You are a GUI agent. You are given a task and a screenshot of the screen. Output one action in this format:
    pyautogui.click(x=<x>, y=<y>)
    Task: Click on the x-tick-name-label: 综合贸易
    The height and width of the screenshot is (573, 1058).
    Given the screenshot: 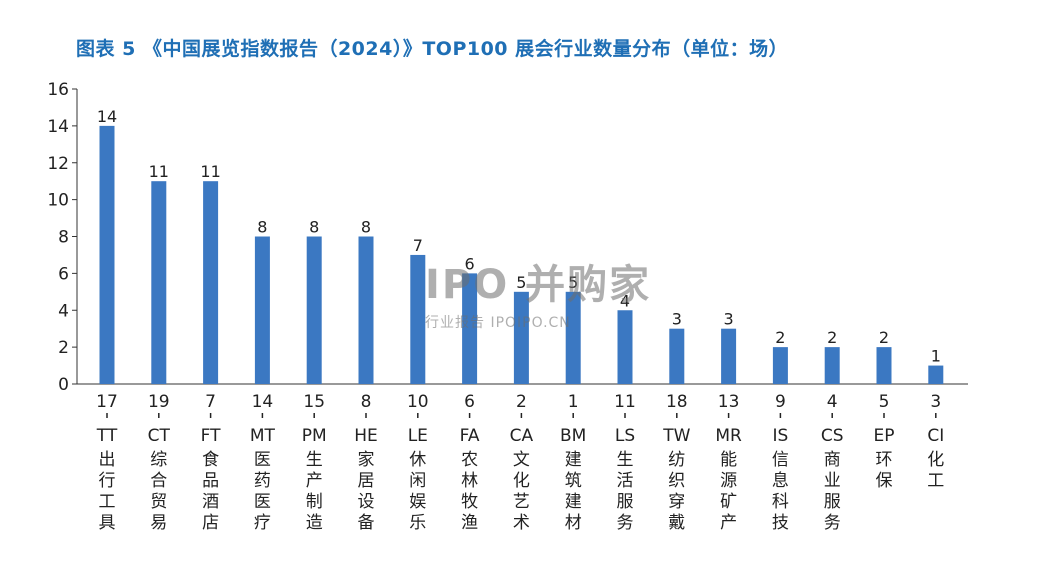 What is the action you would take?
    pyautogui.click(x=158, y=491)
    